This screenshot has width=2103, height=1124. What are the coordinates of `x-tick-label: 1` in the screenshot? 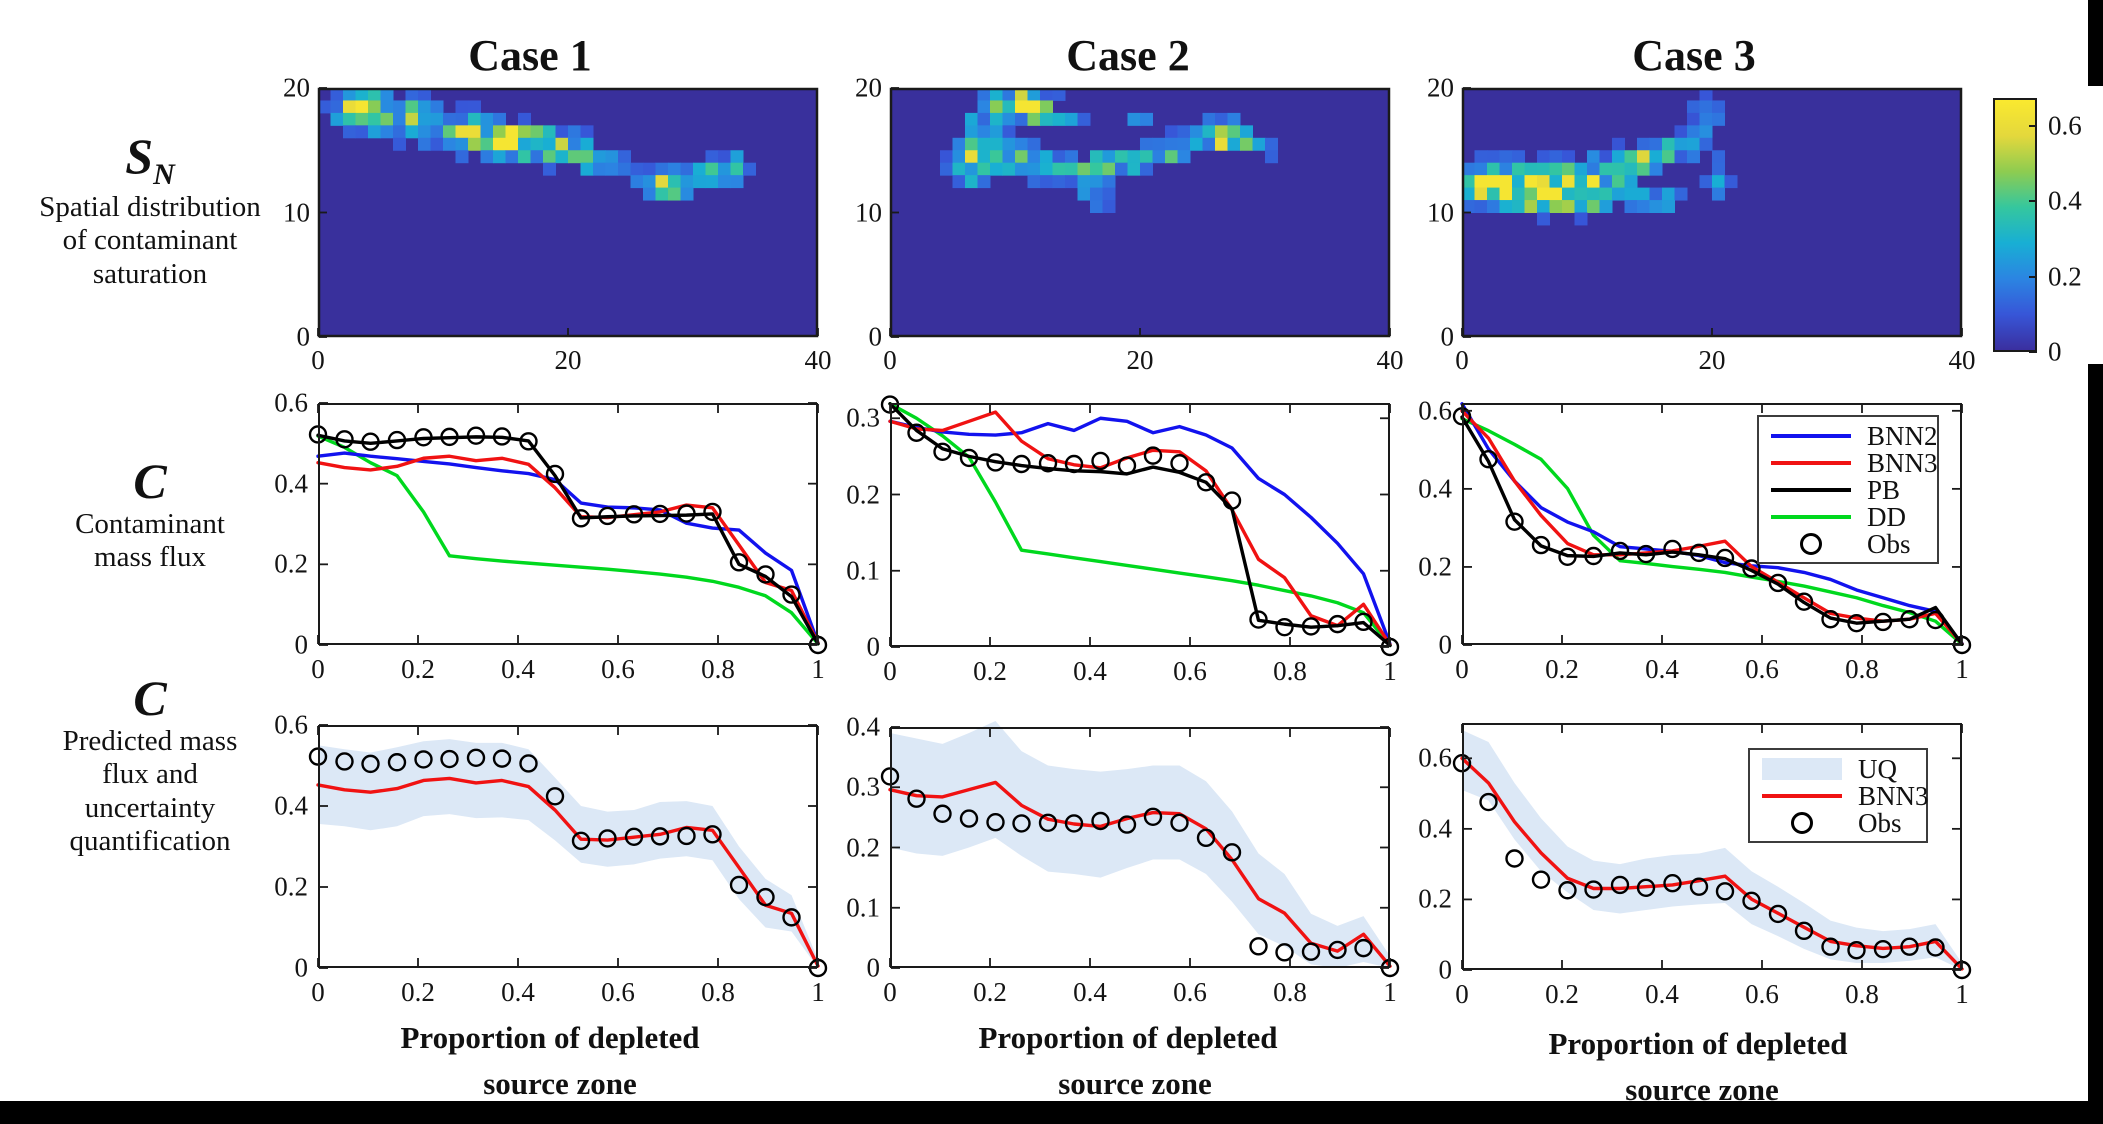 It's located at (818, 669).